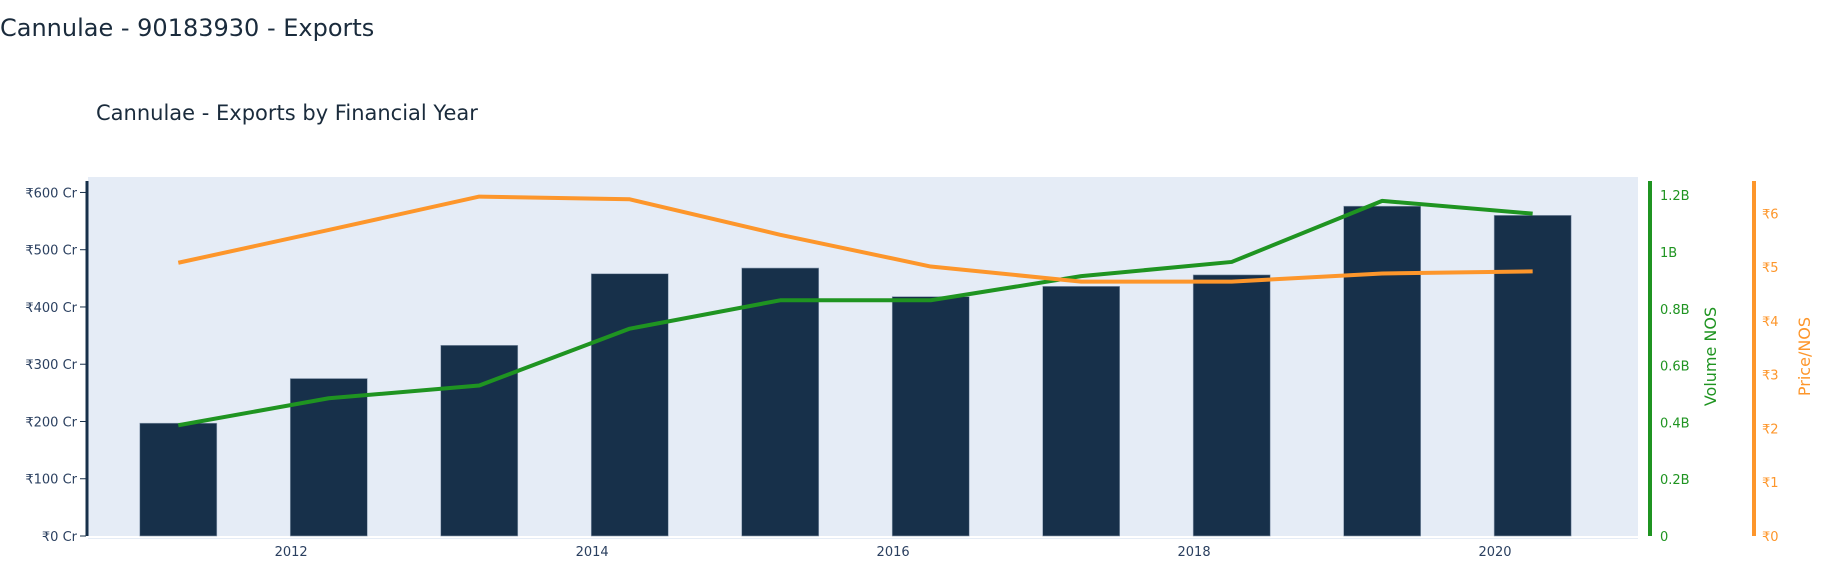  I want to click on y3-tick-label: ₹4, so click(1770, 322).